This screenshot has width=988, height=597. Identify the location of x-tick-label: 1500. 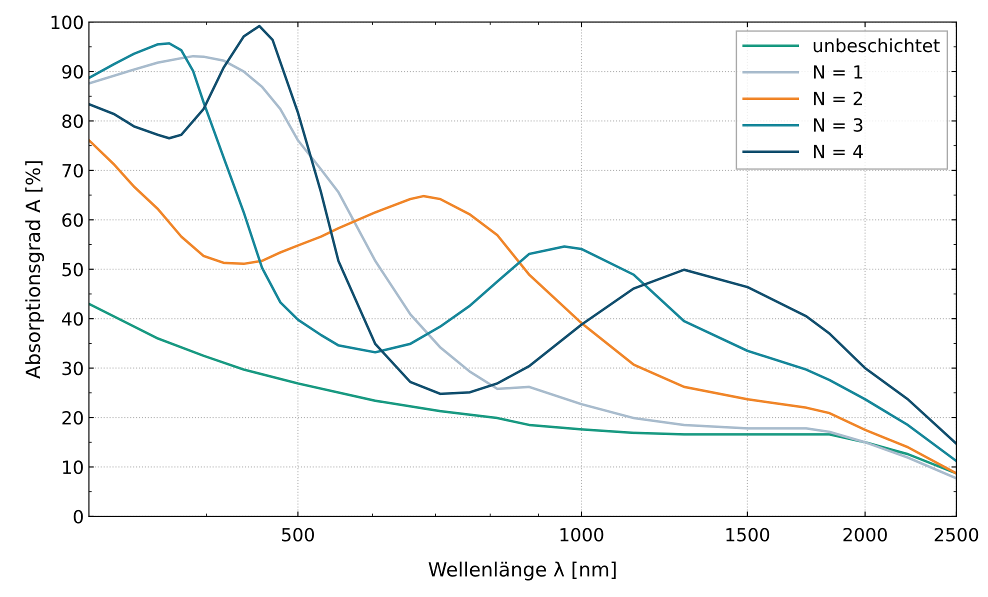
(748, 535).